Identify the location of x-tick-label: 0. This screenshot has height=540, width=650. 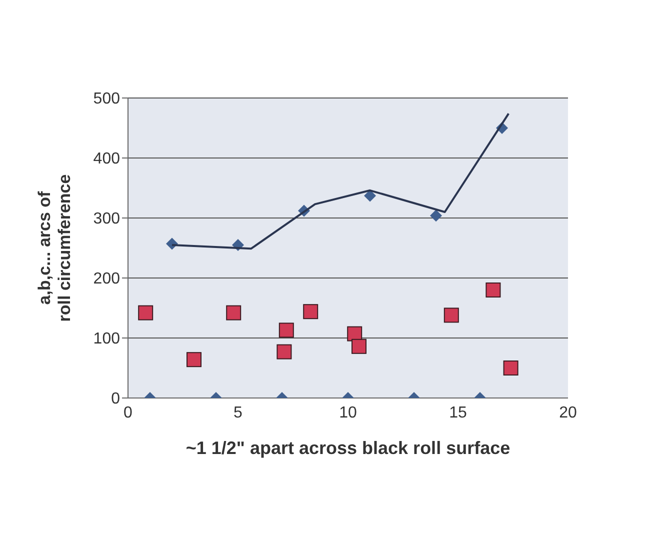
(128, 413).